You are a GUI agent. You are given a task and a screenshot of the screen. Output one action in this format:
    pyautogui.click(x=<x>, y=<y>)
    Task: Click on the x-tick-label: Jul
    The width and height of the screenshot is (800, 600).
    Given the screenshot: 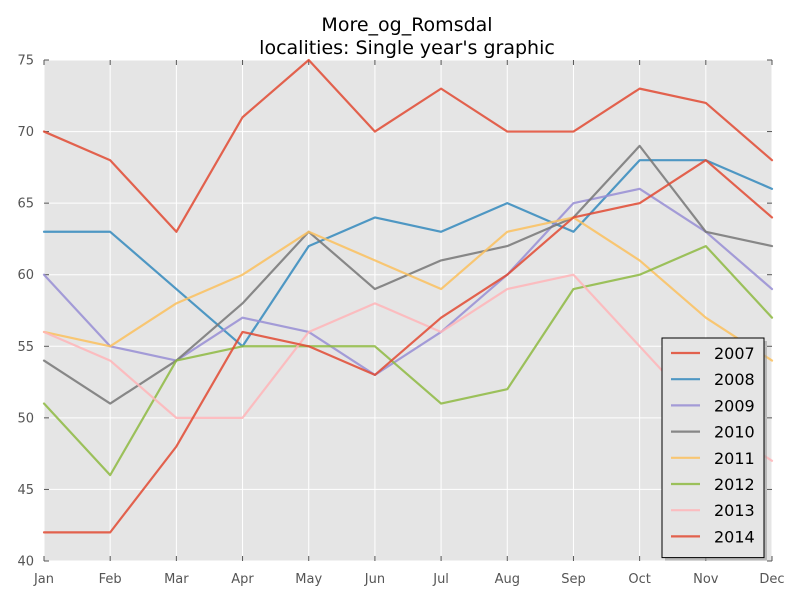 What is the action you would take?
    pyautogui.click(x=440, y=579)
    